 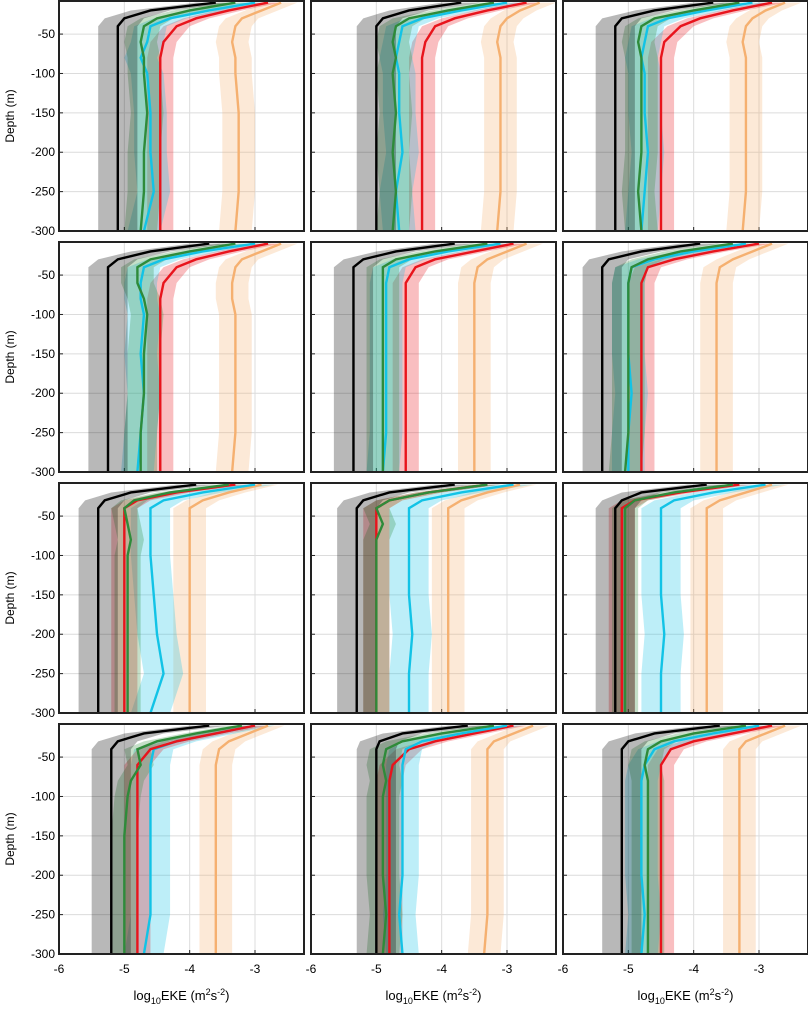 I want to click on y-tick-label: -50, so click(x=47, y=34).